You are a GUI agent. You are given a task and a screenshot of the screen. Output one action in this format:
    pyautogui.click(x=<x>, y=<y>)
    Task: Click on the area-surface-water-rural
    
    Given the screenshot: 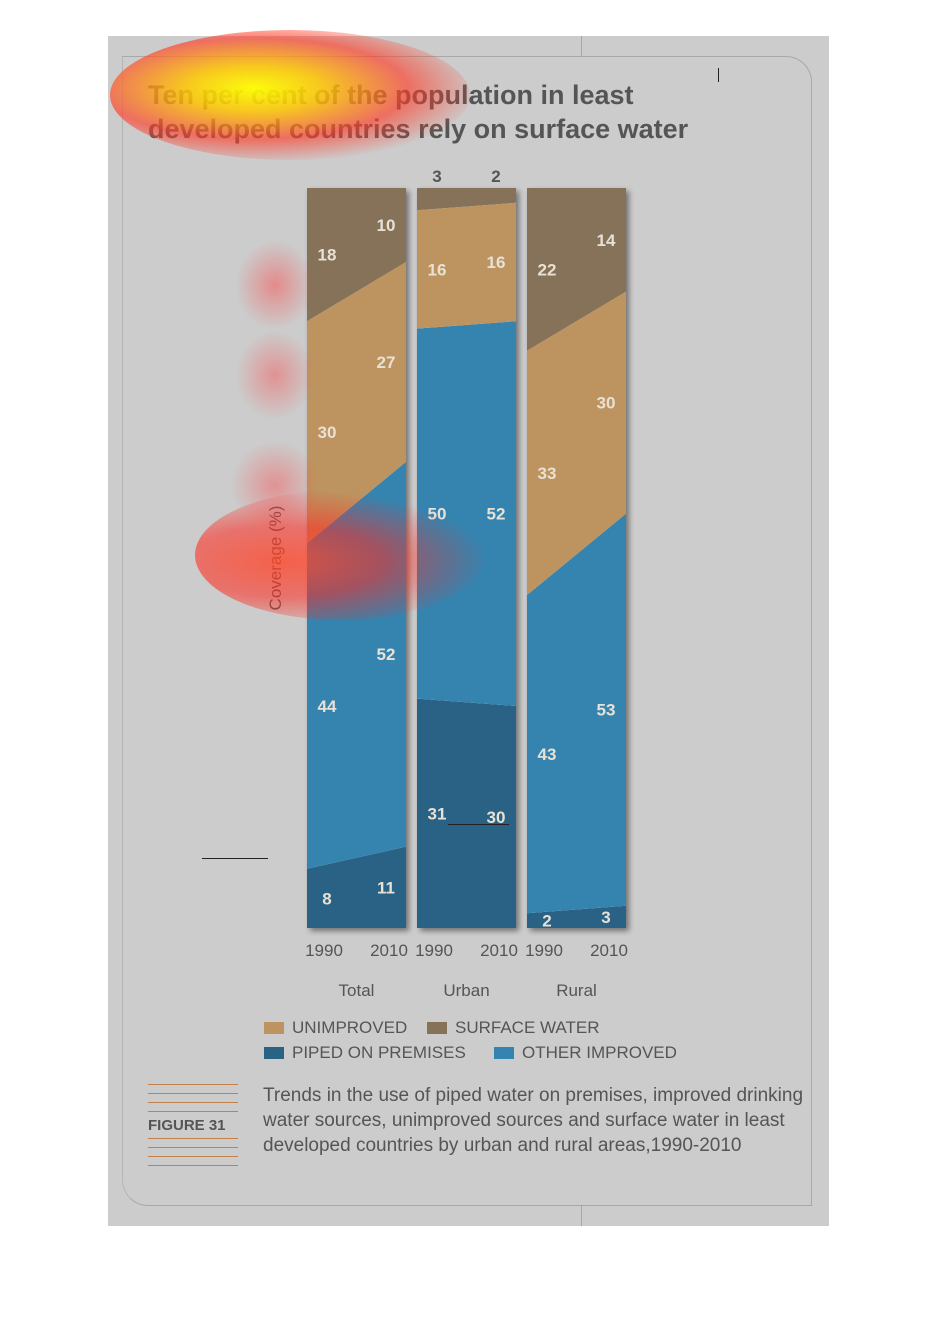 What is the action you would take?
    pyautogui.click(x=576, y=269)
    